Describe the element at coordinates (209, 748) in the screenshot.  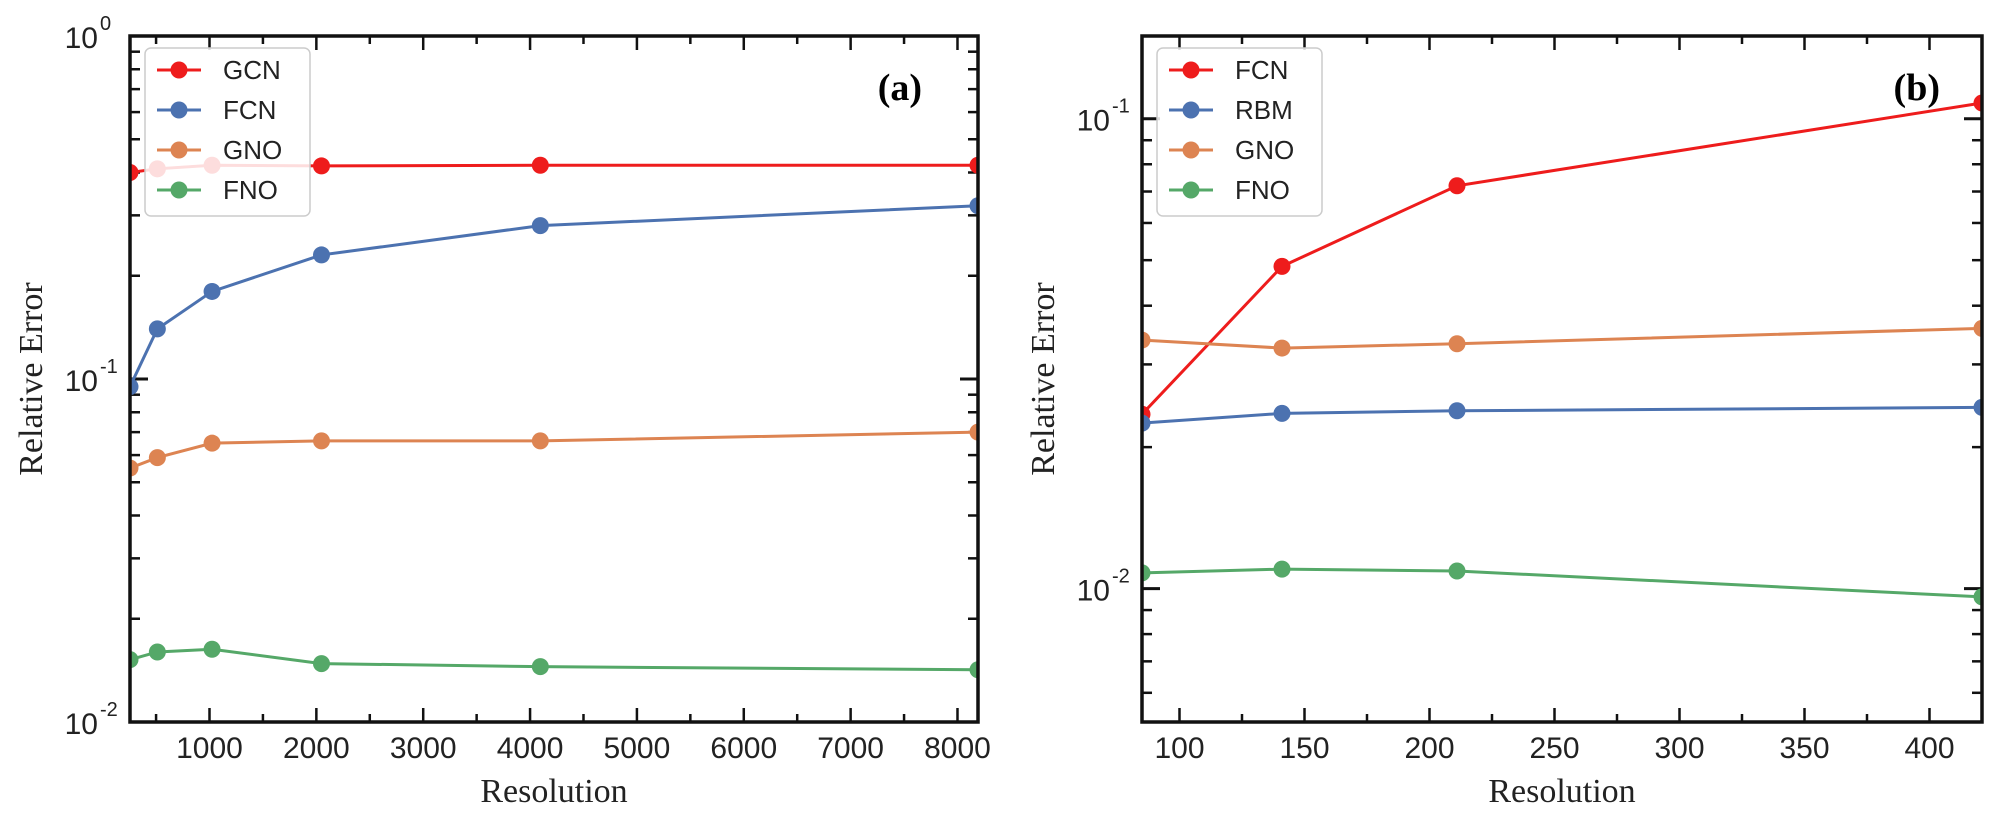
I see `x-tick-label: 1000` at that location.